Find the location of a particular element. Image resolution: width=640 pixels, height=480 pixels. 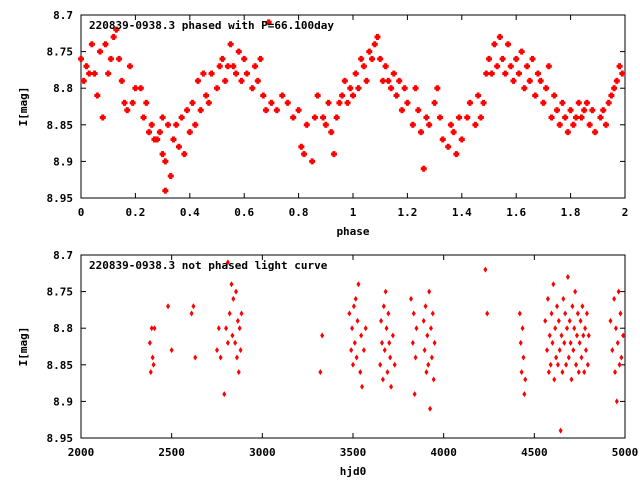

y-axis-label: I[mag] is located at coordinates (23, 347).